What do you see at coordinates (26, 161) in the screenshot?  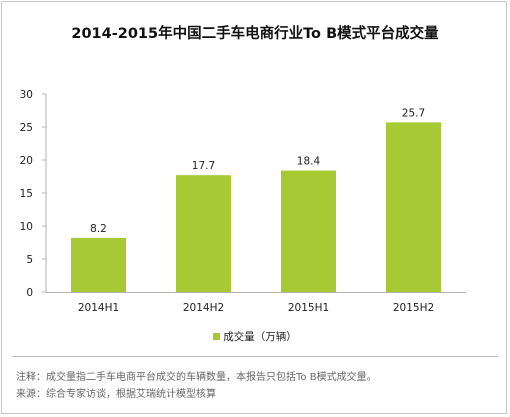 I see `y-tick-label: 20` at bounding box center [26, 161].